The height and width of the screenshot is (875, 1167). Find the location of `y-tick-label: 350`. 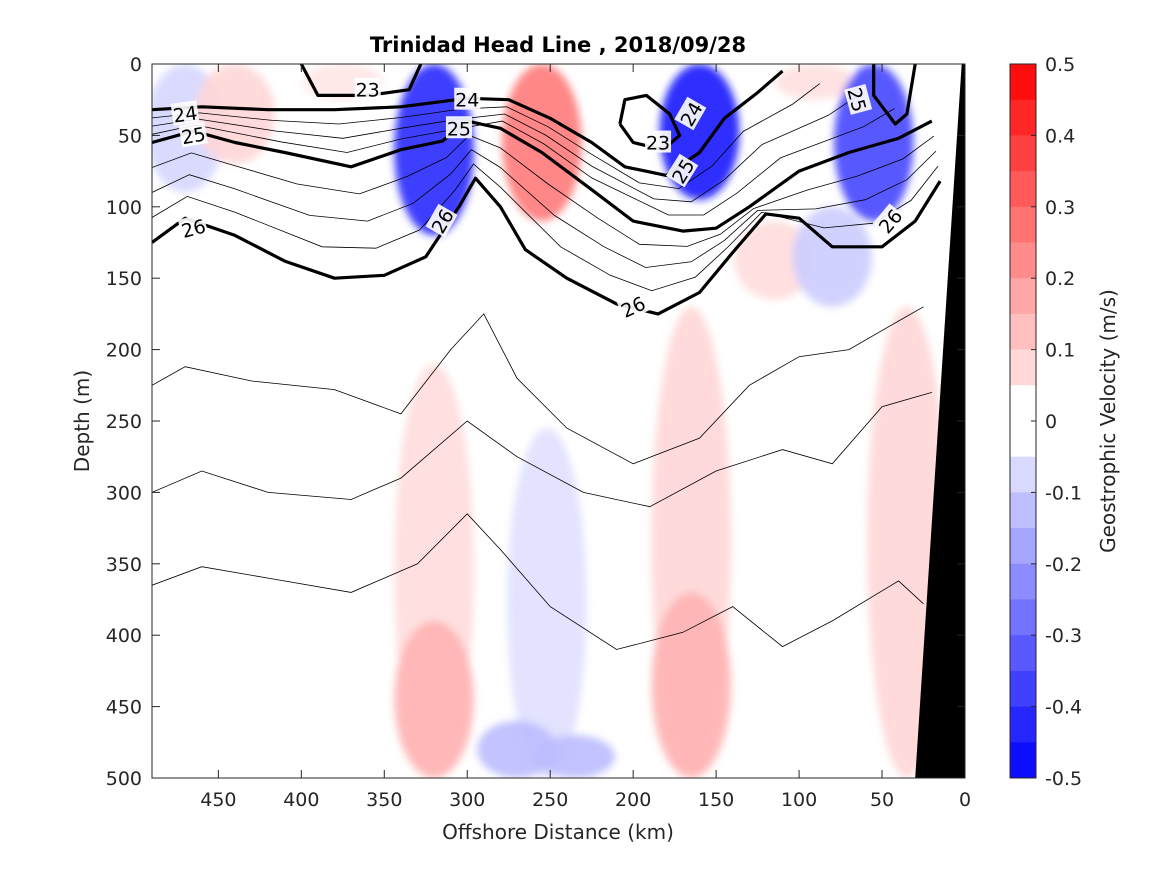

y-tick-label: 350 is located at coordinates (124, 565).